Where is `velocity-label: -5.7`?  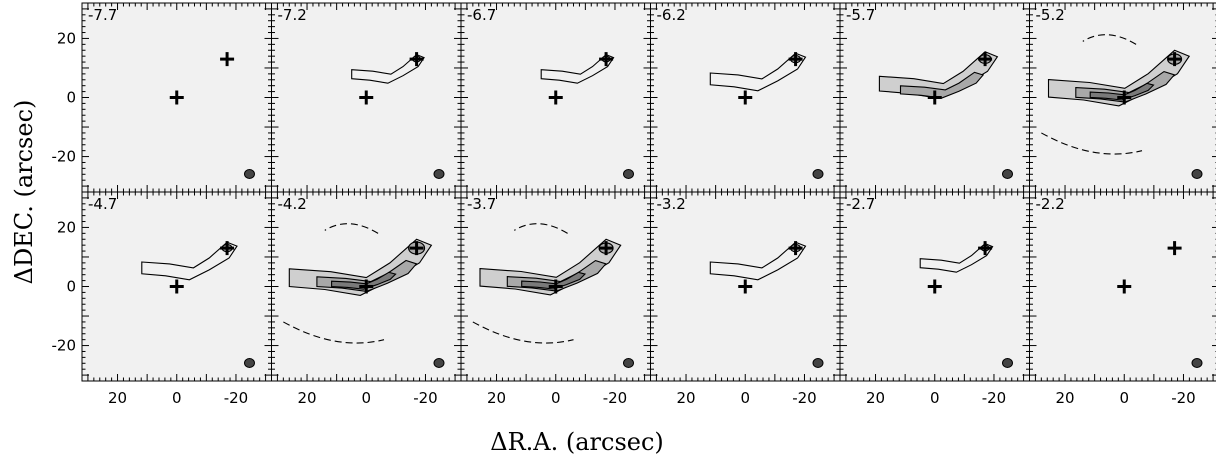 velocity-label: -5.7 is located at coordinates (860, 15).